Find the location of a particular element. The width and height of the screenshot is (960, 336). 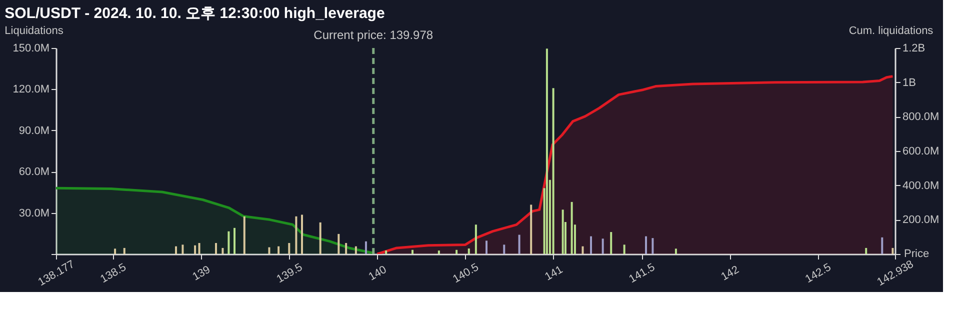

y2-tick-label: 800.0M is located at coordinates (921, 117).